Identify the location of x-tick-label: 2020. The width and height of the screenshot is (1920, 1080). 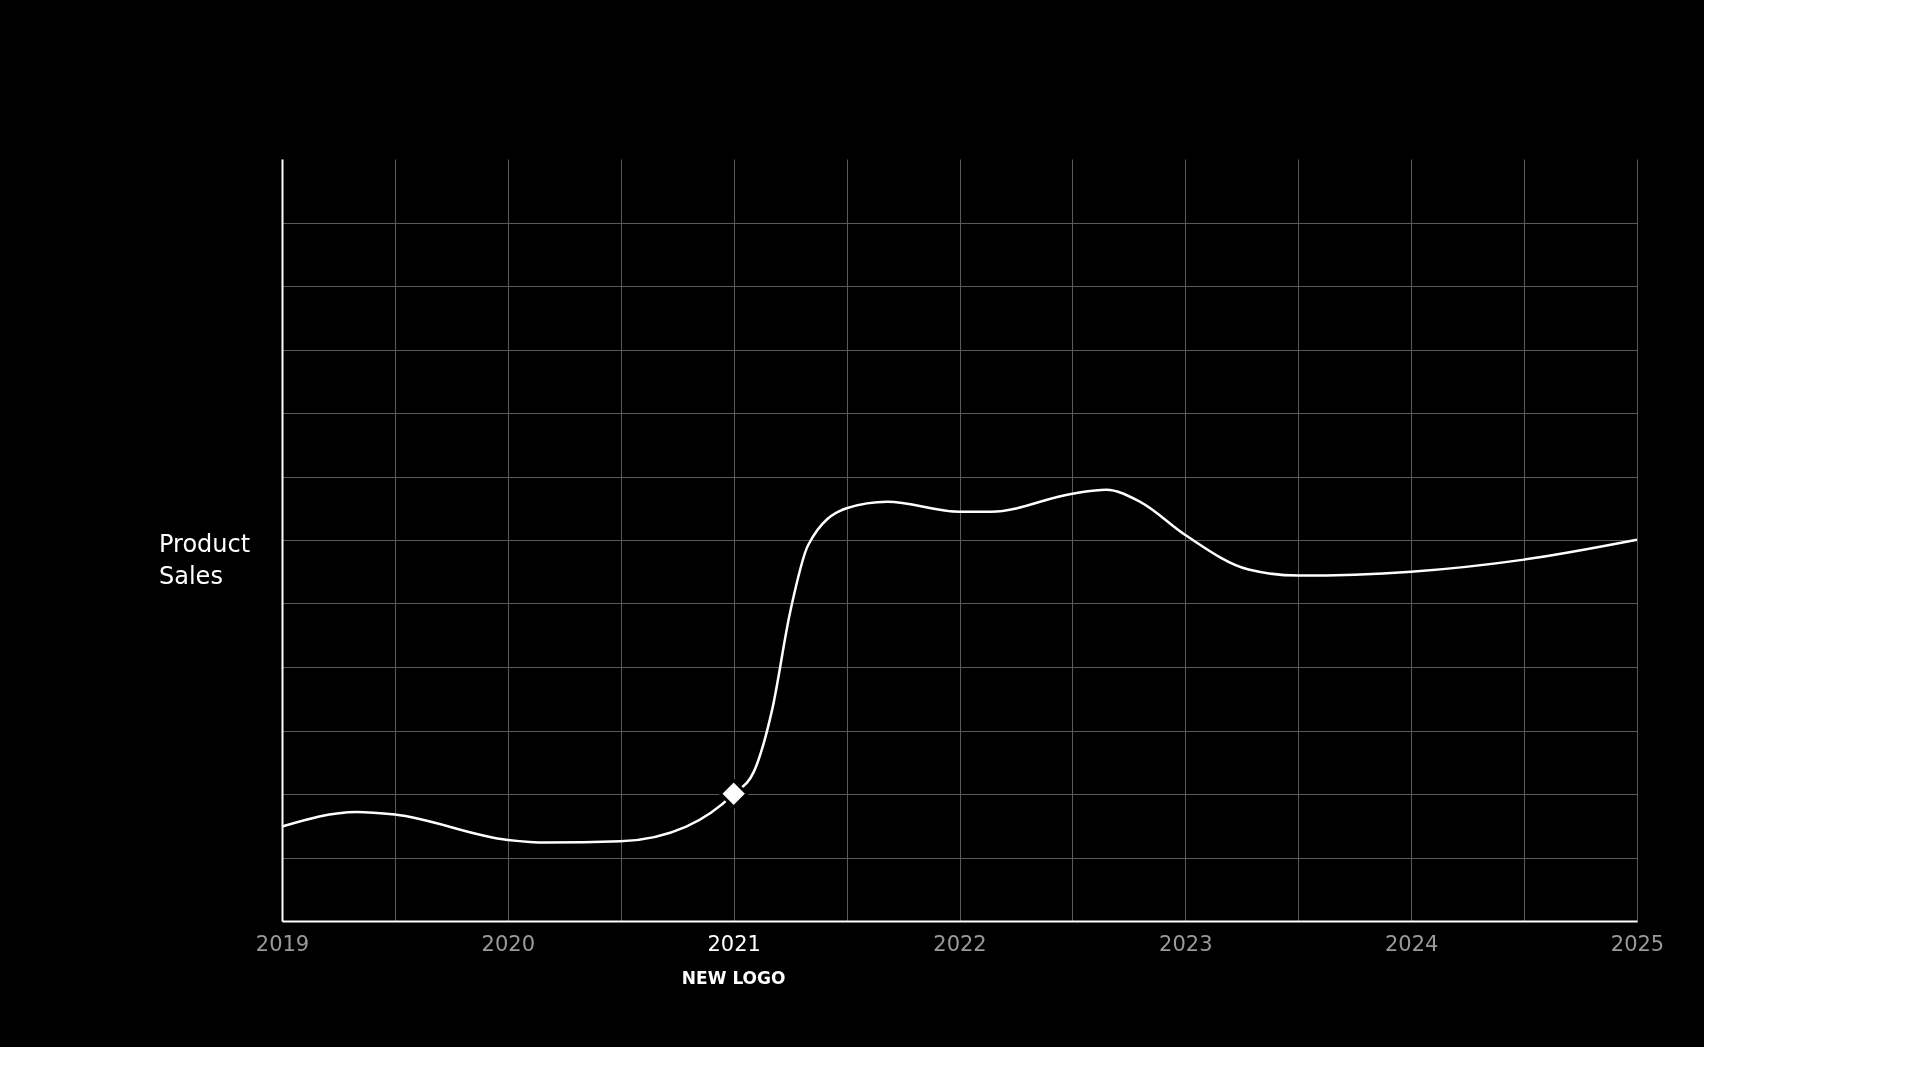
(508, 943).